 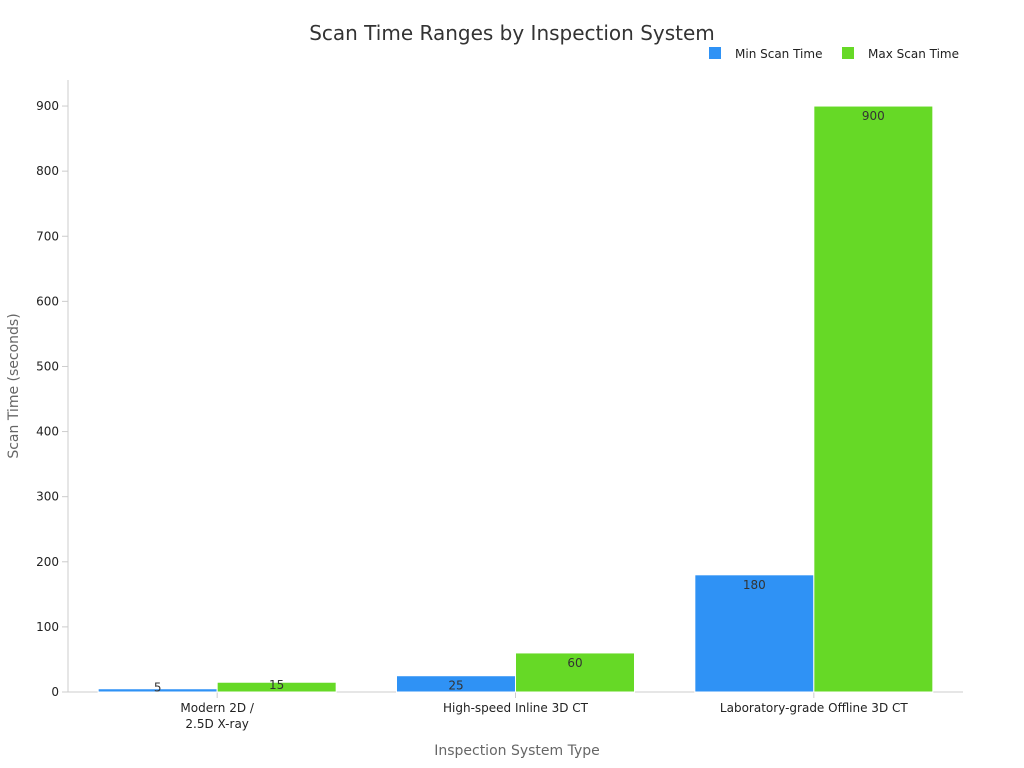 What do you see at coordinates (52, 389) in the screenshot?
I see `y-axis: 0 100 200 300 400 500 600 700 800 900` at bounding box center [52, 389].